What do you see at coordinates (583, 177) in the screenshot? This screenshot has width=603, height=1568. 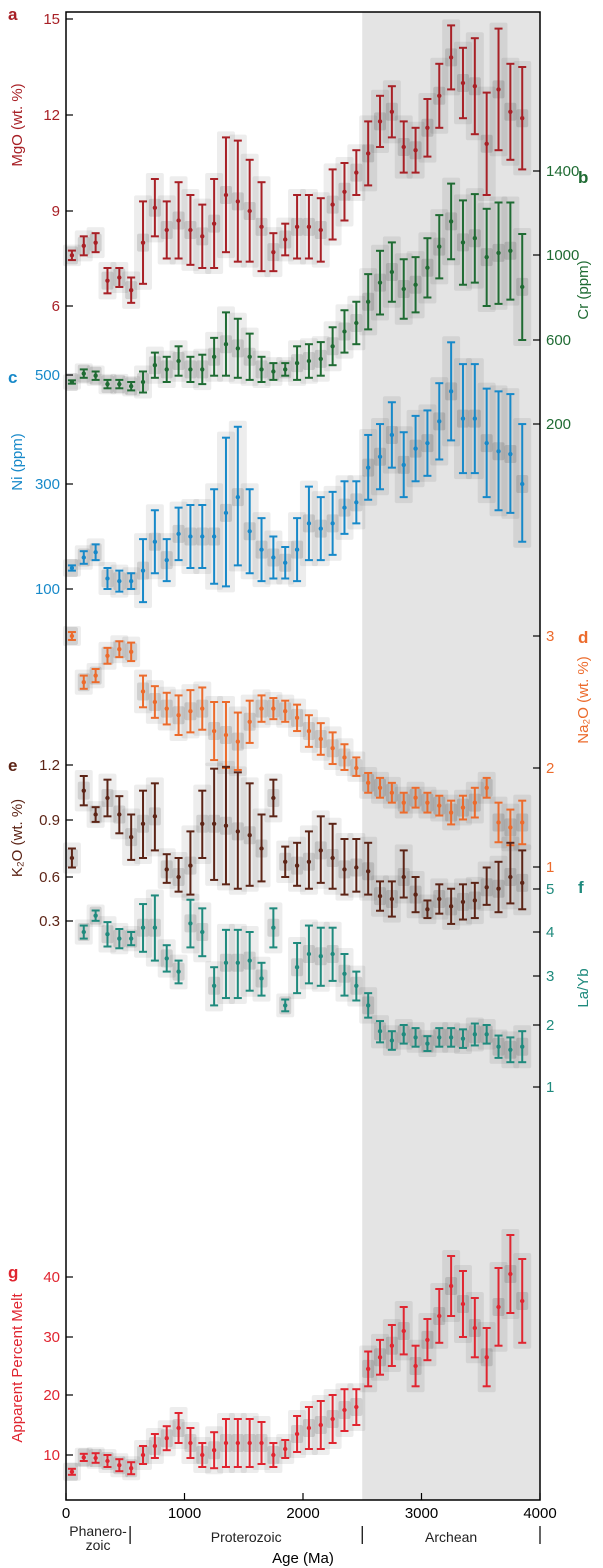 I see `panel-letter-b: b` at bounding box center [583, 177].